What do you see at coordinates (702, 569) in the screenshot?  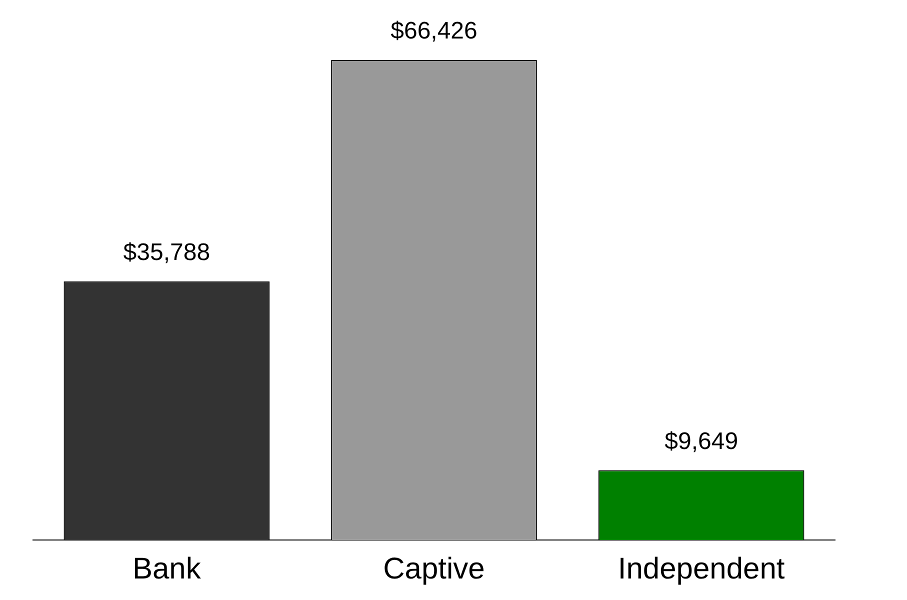 I see `x-tick-label: Independent` at bounding box center [702, 569].